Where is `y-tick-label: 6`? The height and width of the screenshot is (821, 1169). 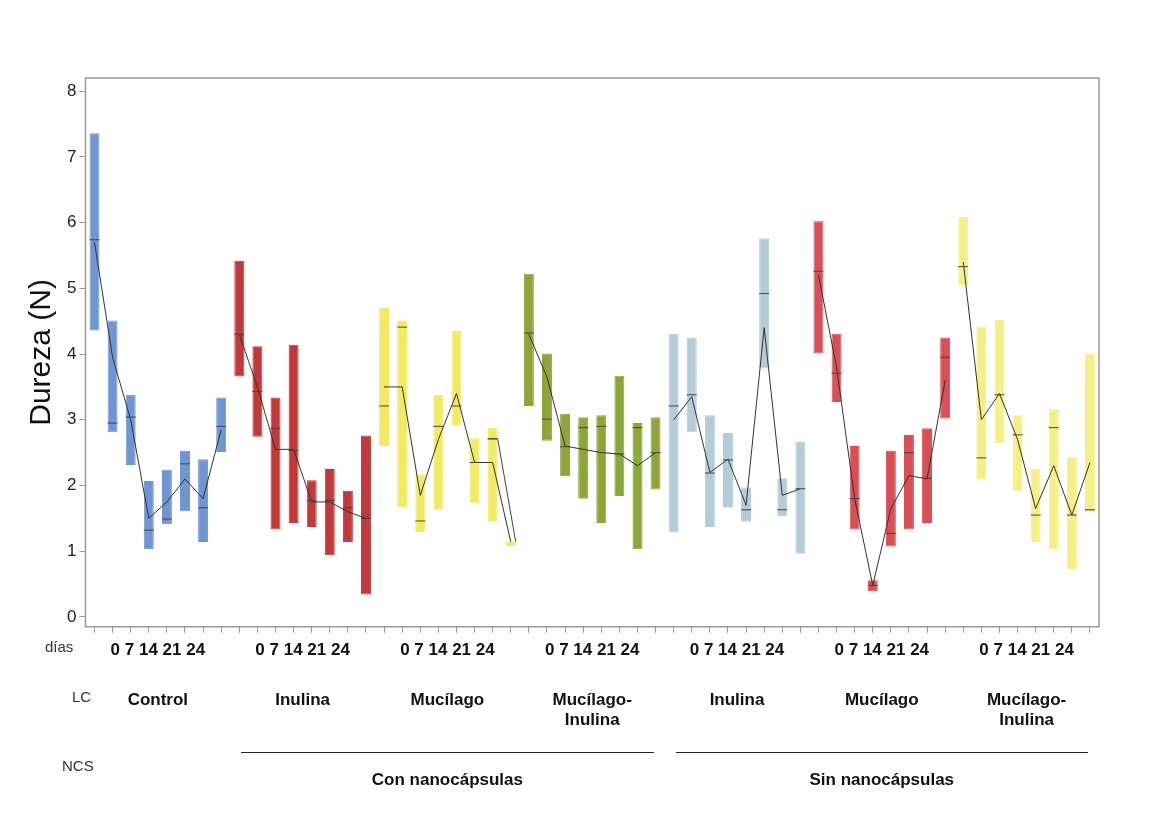 y-tick-label: 6 is located at coordinates (71, 222).